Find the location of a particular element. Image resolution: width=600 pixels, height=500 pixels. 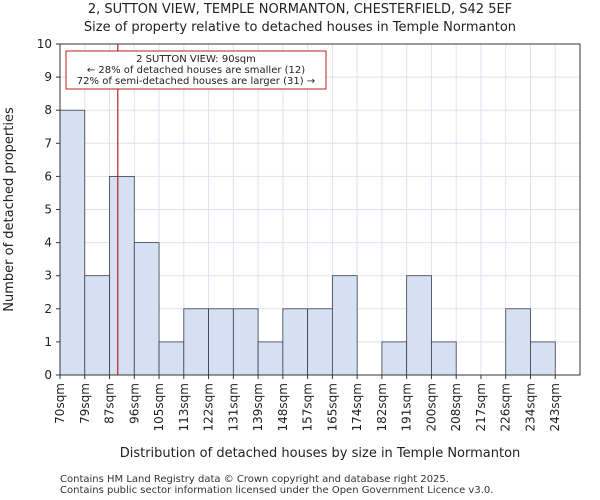

bar-157sqm is located at coordinates (320, 342).